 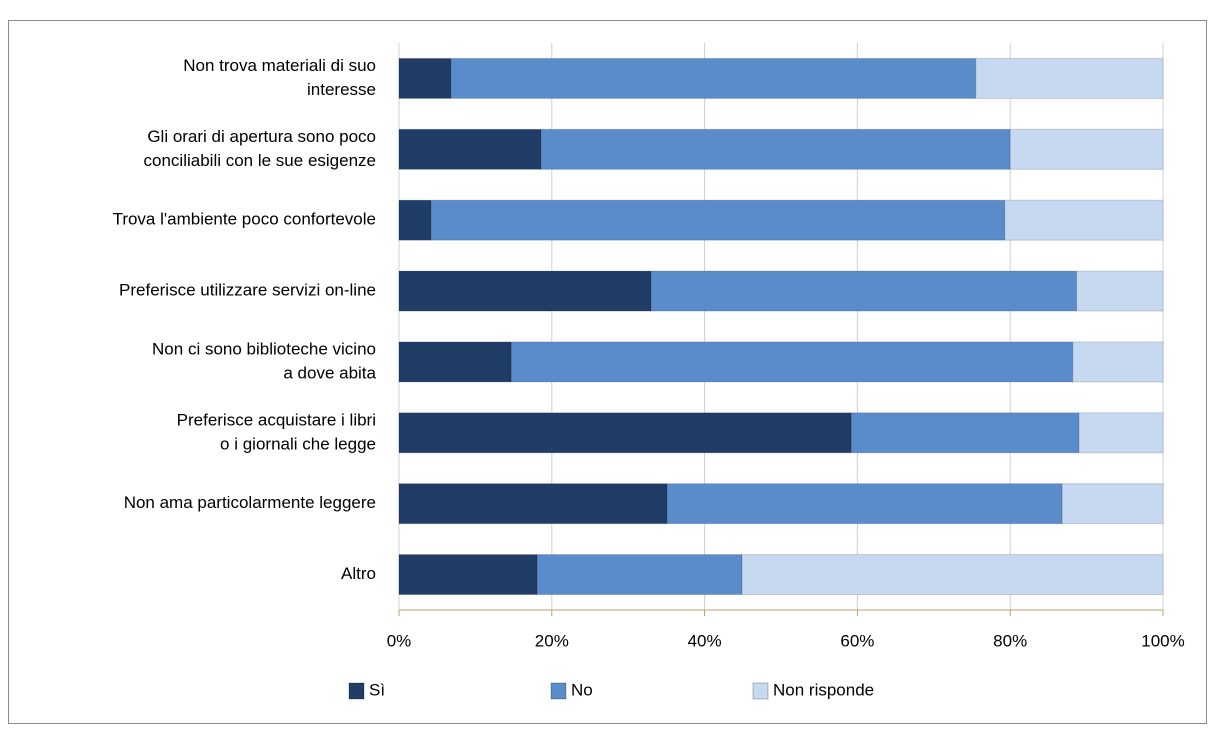 I want to click on x-tick-label: 20%, so click(x=552, y=640).